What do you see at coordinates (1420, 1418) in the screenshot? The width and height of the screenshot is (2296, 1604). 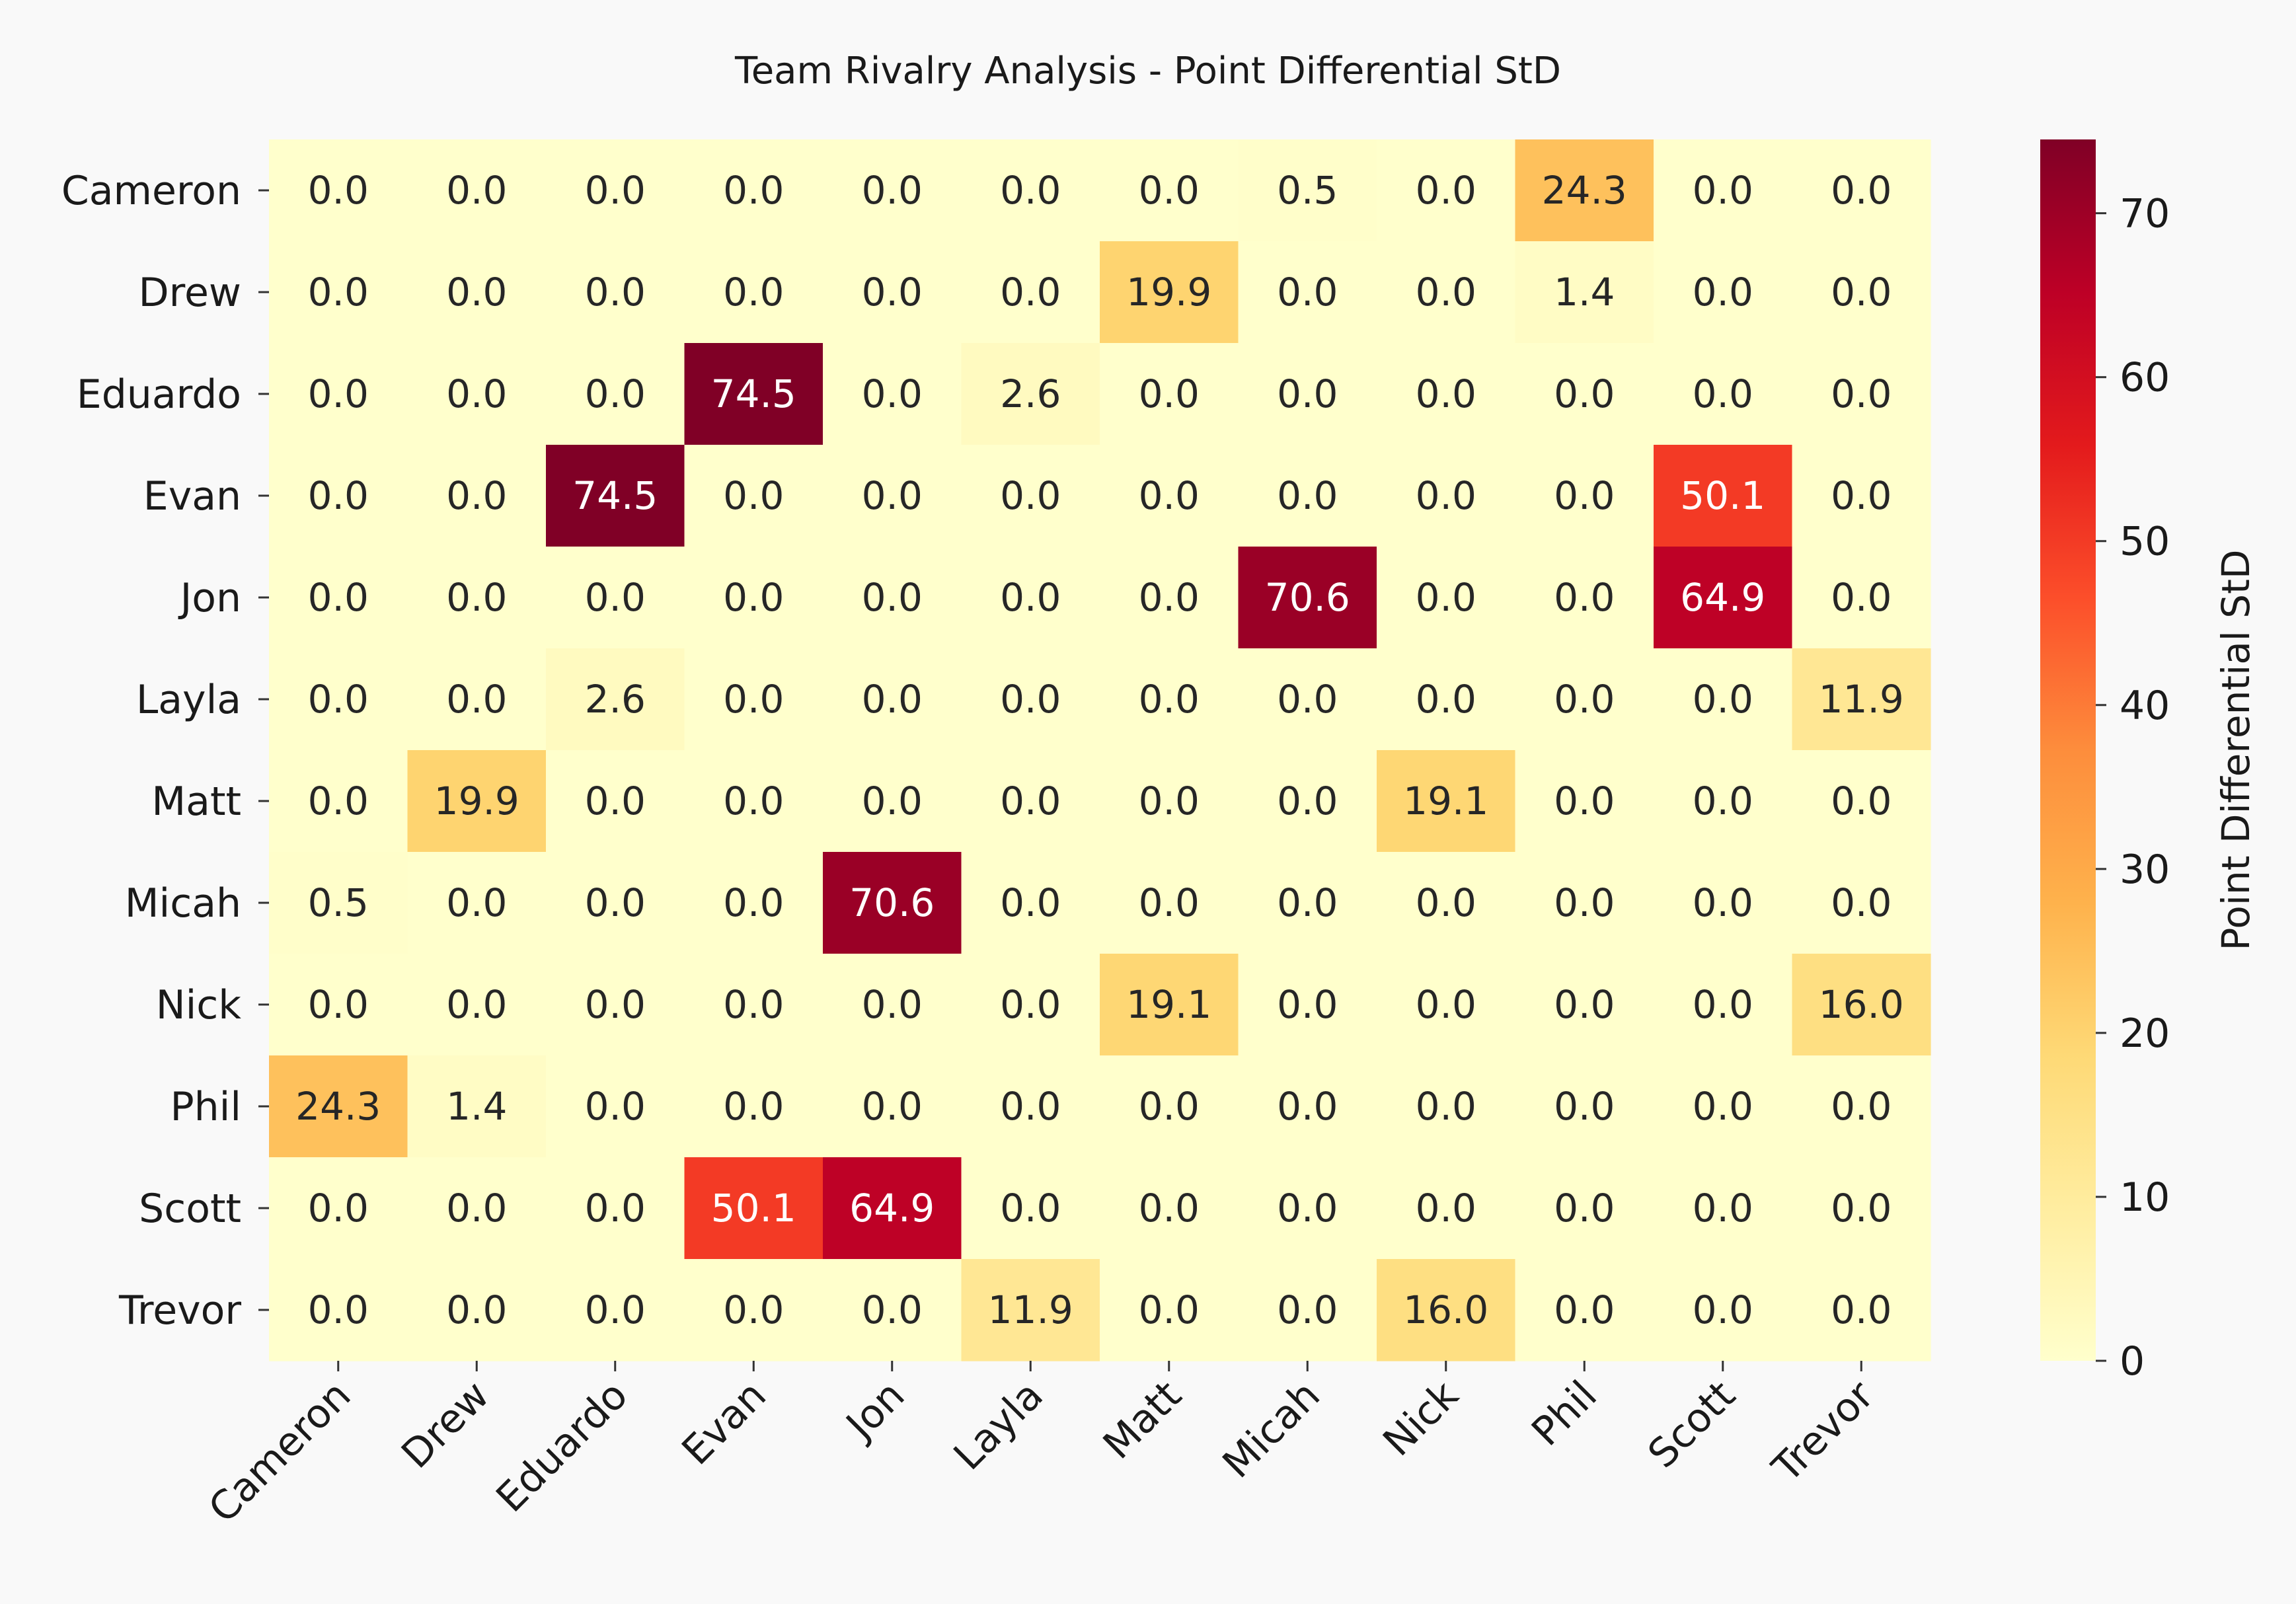 I see `x-tick-label: Nick` at bounding box center [1420, 1418].